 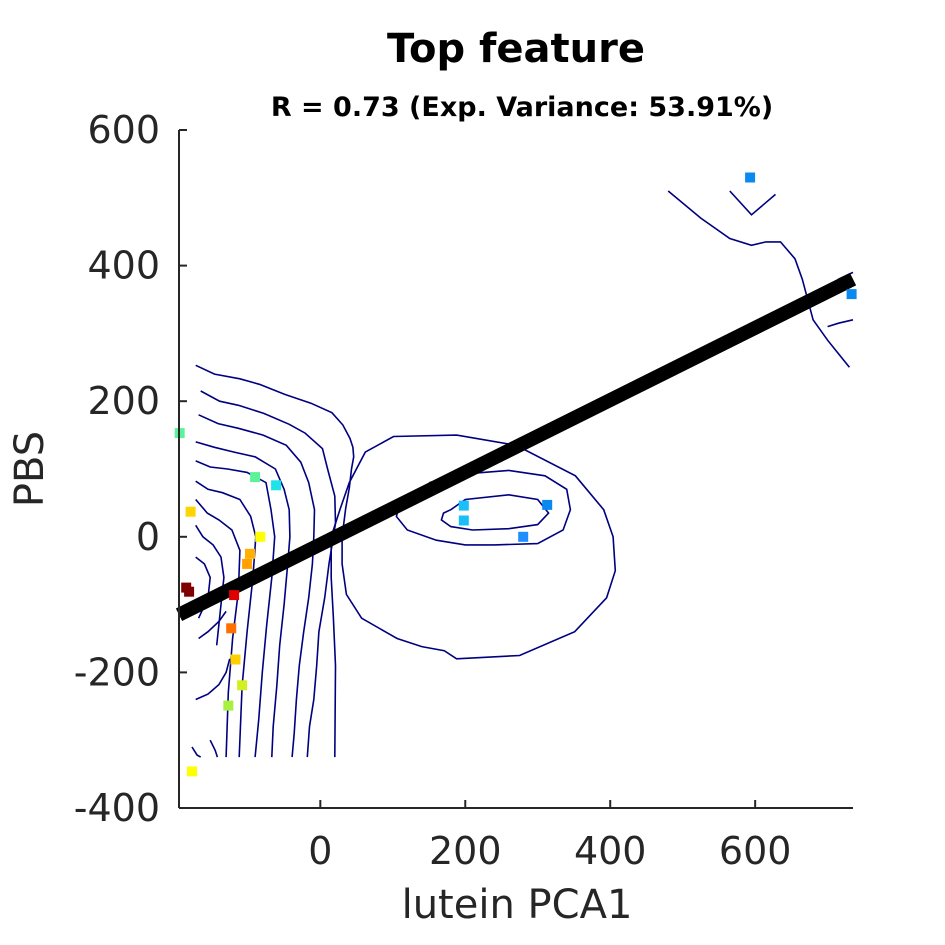 I want to click on x-tick-label: 600, so click(x=755, y=851).